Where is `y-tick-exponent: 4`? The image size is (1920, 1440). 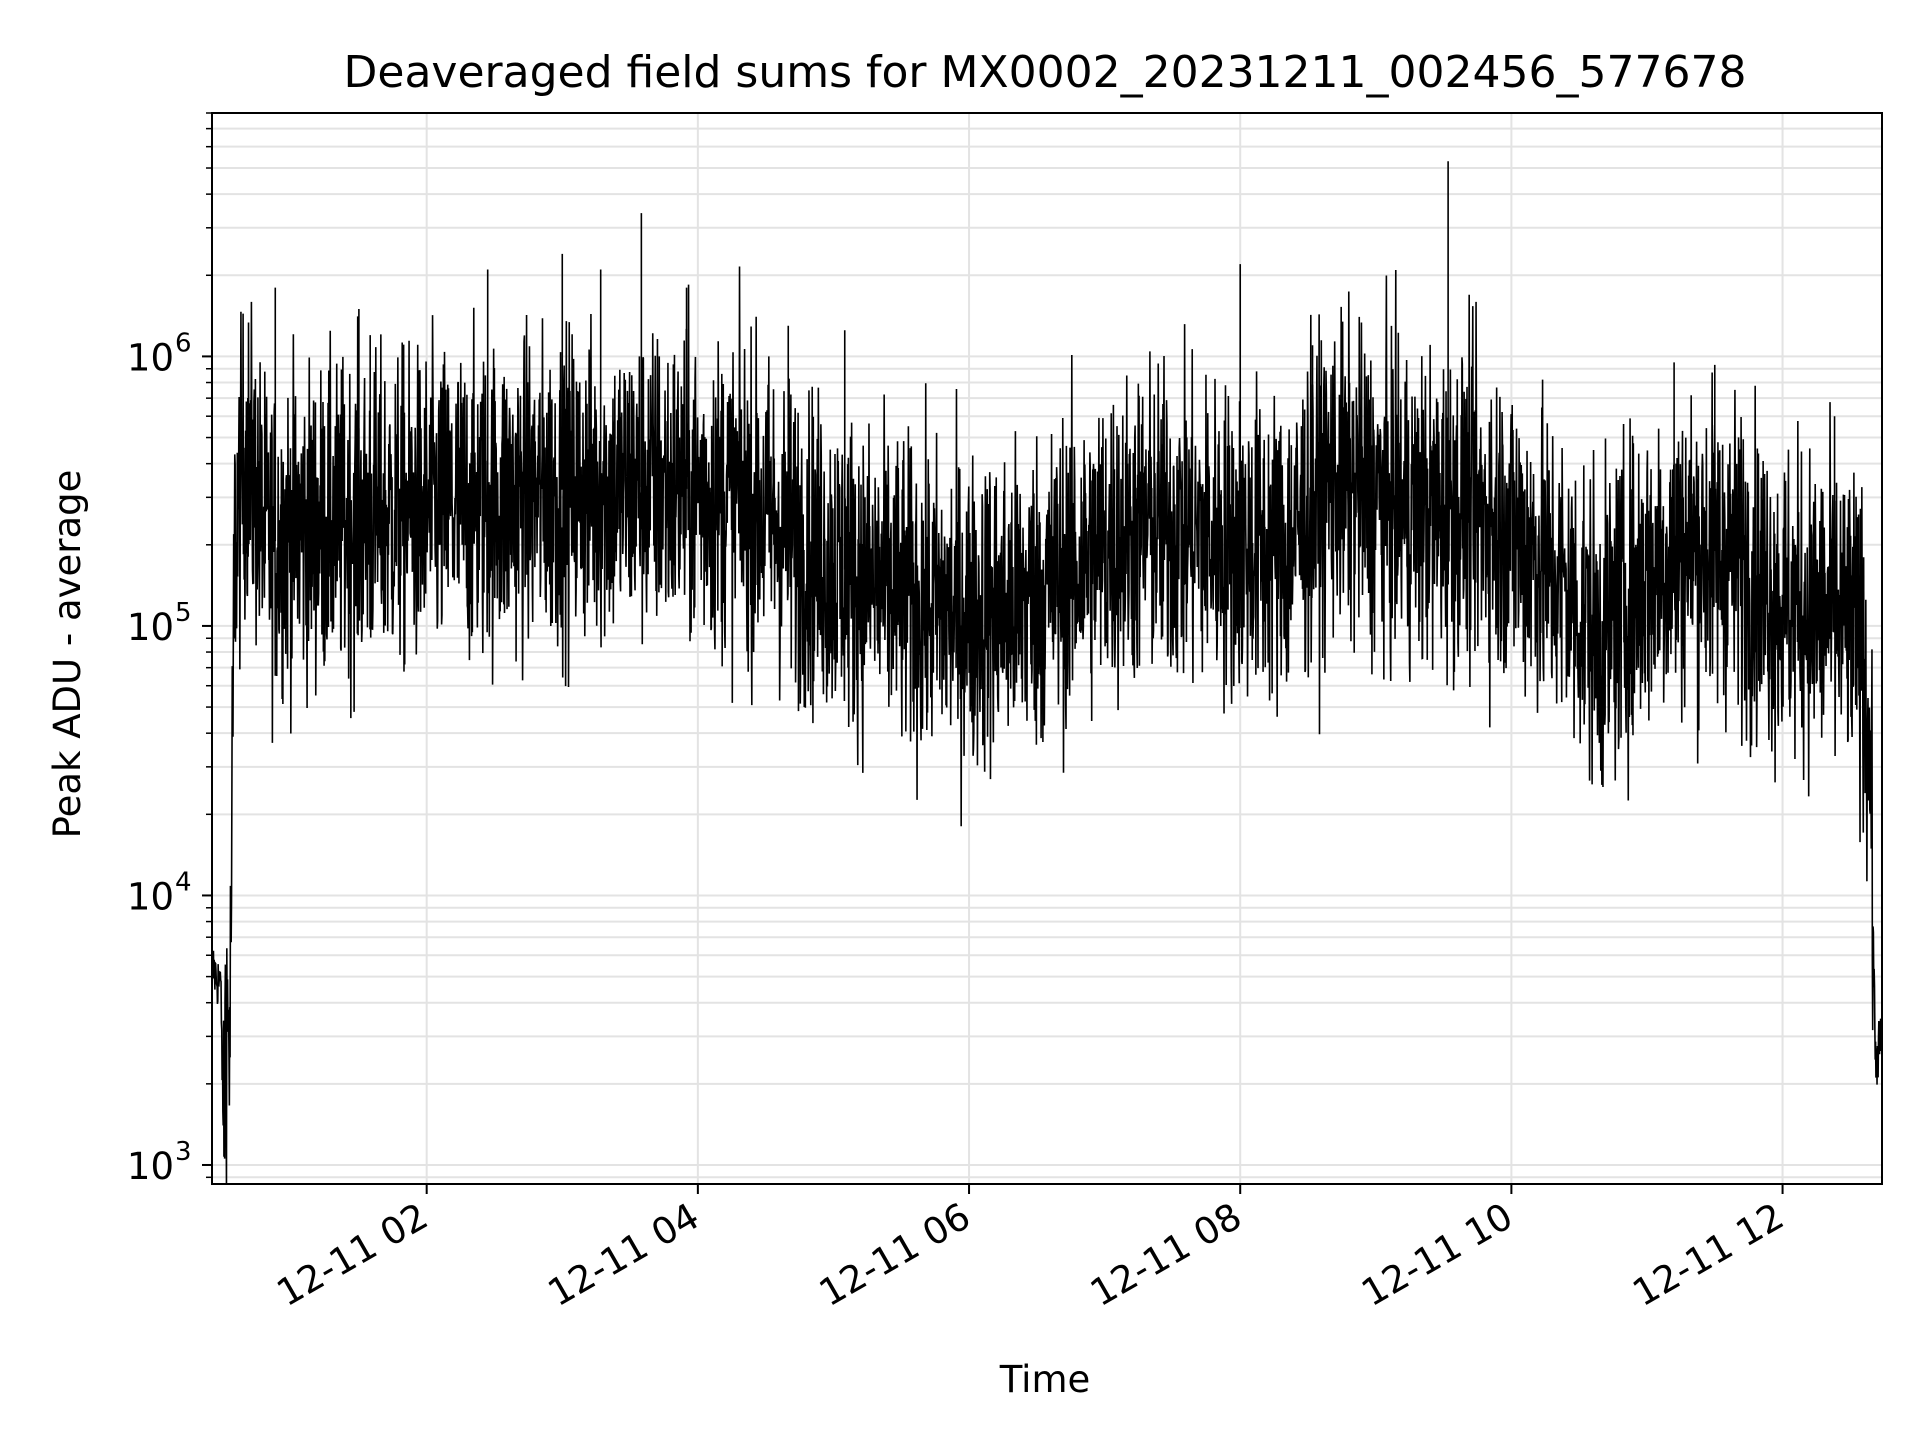 y-tick-exponent: 4 is located at coordinates (183, 882).